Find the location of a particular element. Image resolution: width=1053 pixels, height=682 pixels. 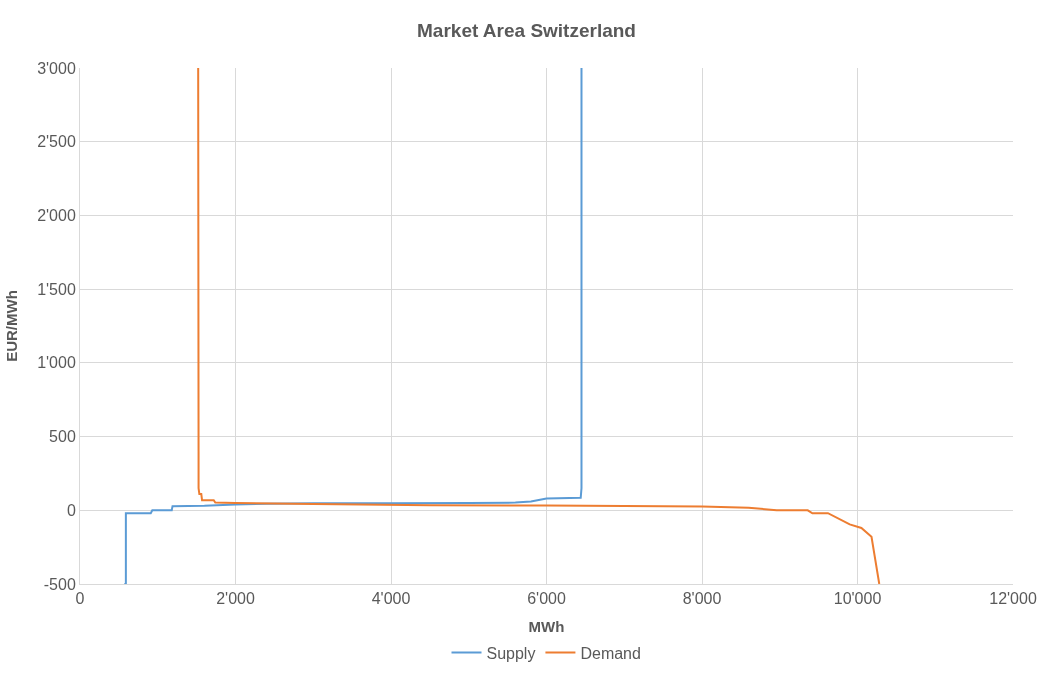

legend-label: Demand is located at coordinates (610, 653).